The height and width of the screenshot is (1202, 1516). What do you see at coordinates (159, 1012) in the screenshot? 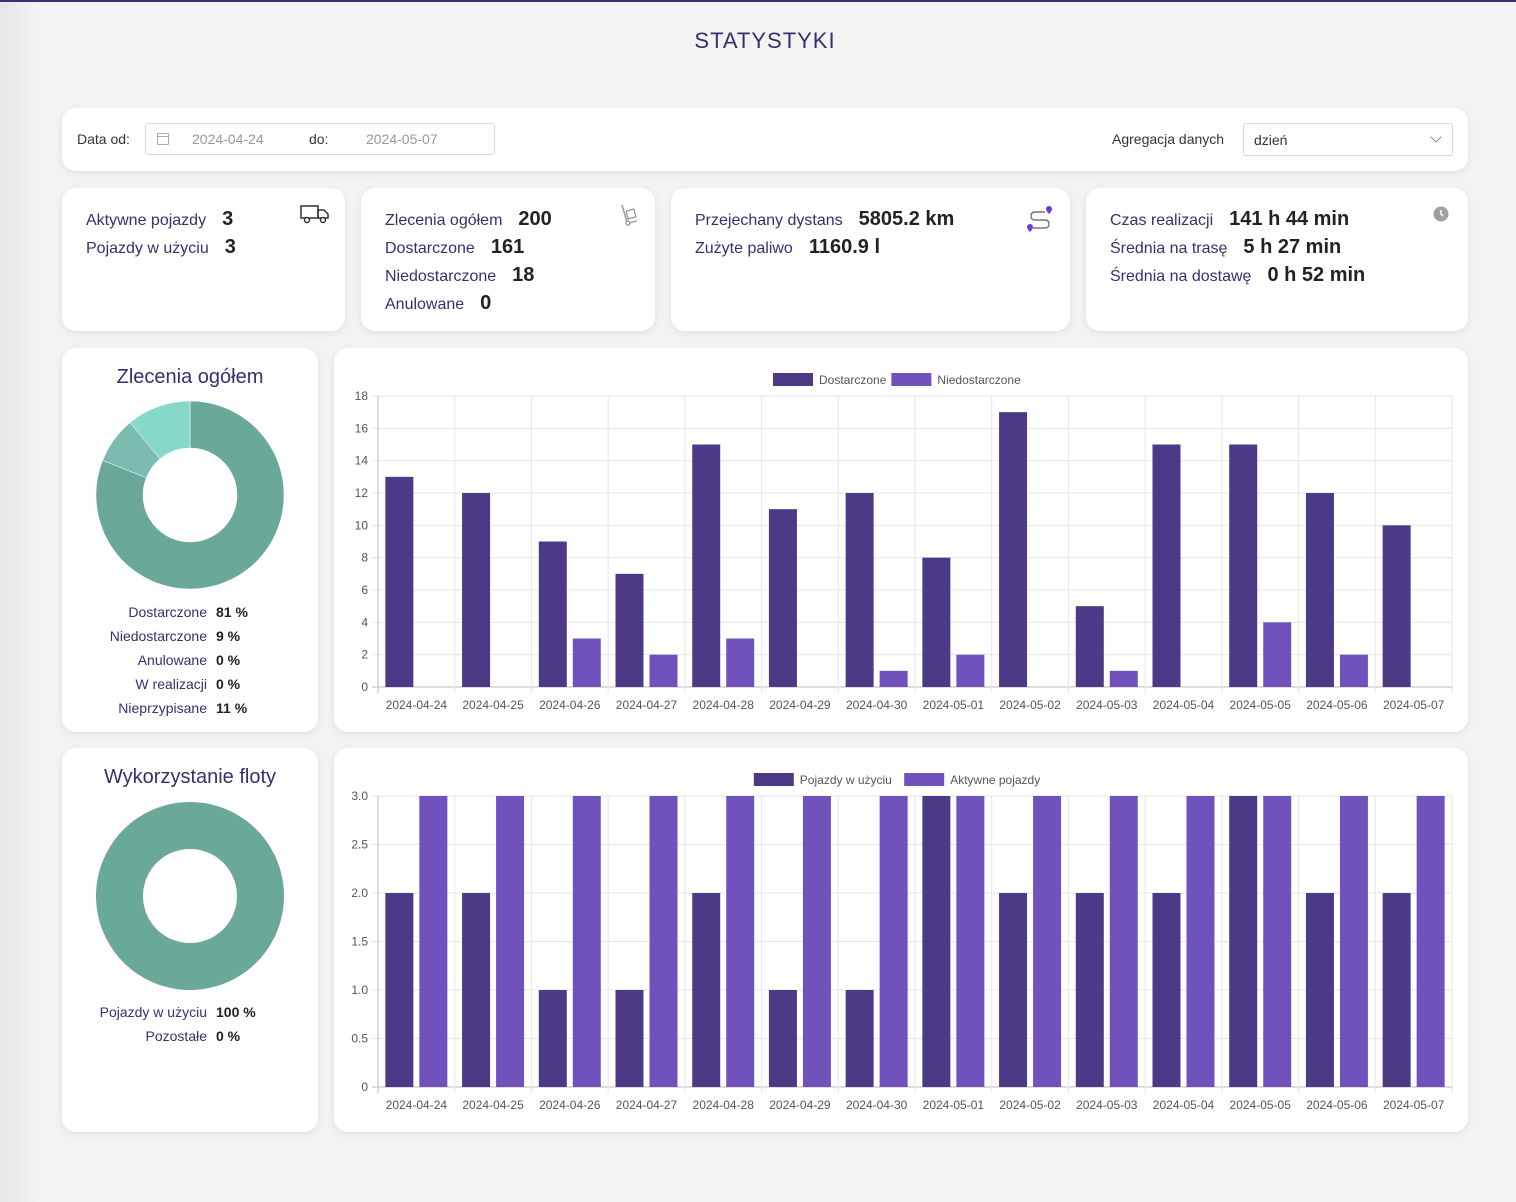
I see `donut-legend-row: Pojazdy w użyciu 100 %` at bounding box center [159, 1012].